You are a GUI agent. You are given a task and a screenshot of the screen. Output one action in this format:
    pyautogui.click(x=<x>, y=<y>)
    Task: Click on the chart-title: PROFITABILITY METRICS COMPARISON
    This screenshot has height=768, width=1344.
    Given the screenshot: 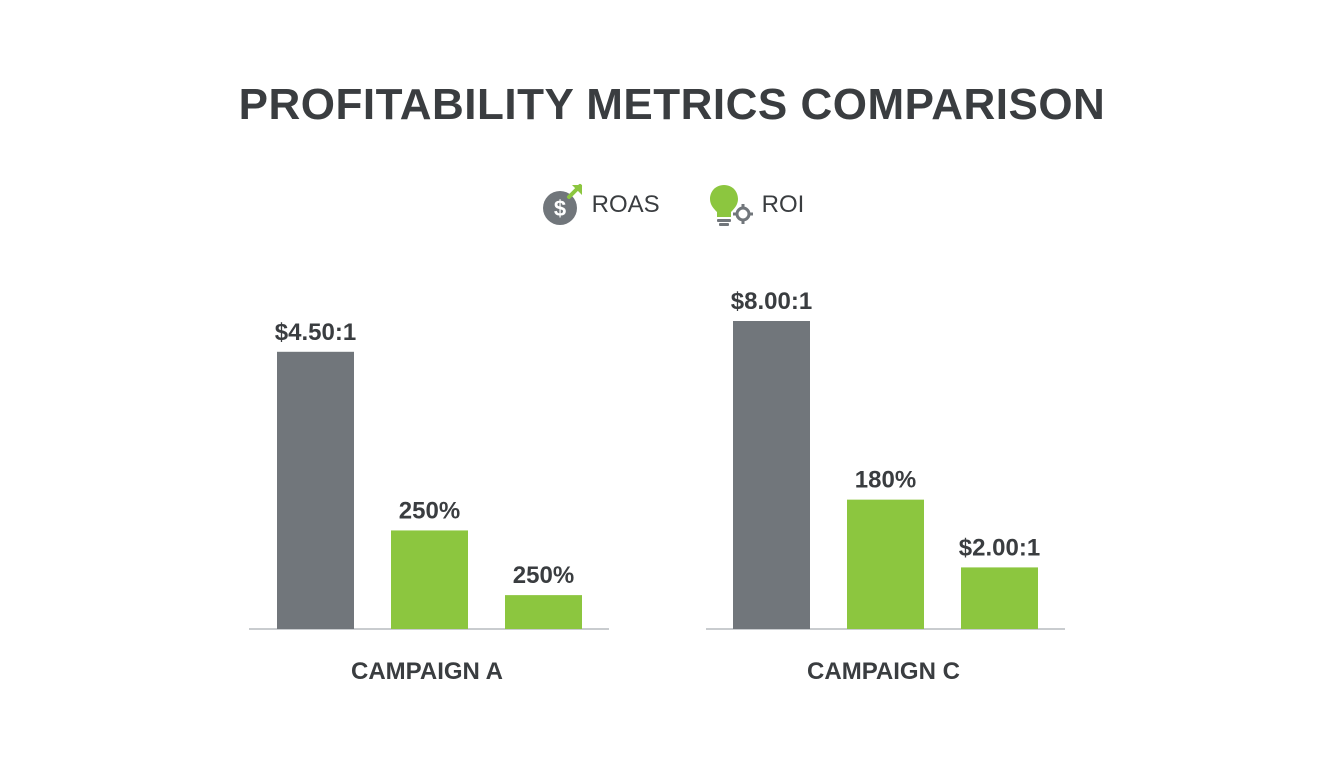 What is the action you would take?
    pyautogui.click(x=672, y=104)
    